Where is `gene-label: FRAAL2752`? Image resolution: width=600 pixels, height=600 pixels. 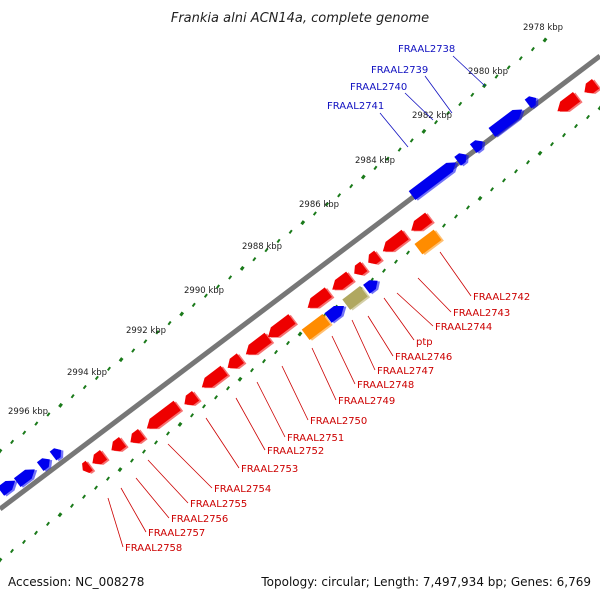 gene-label: FRAAL2752 is located at coordinates (295, 451).